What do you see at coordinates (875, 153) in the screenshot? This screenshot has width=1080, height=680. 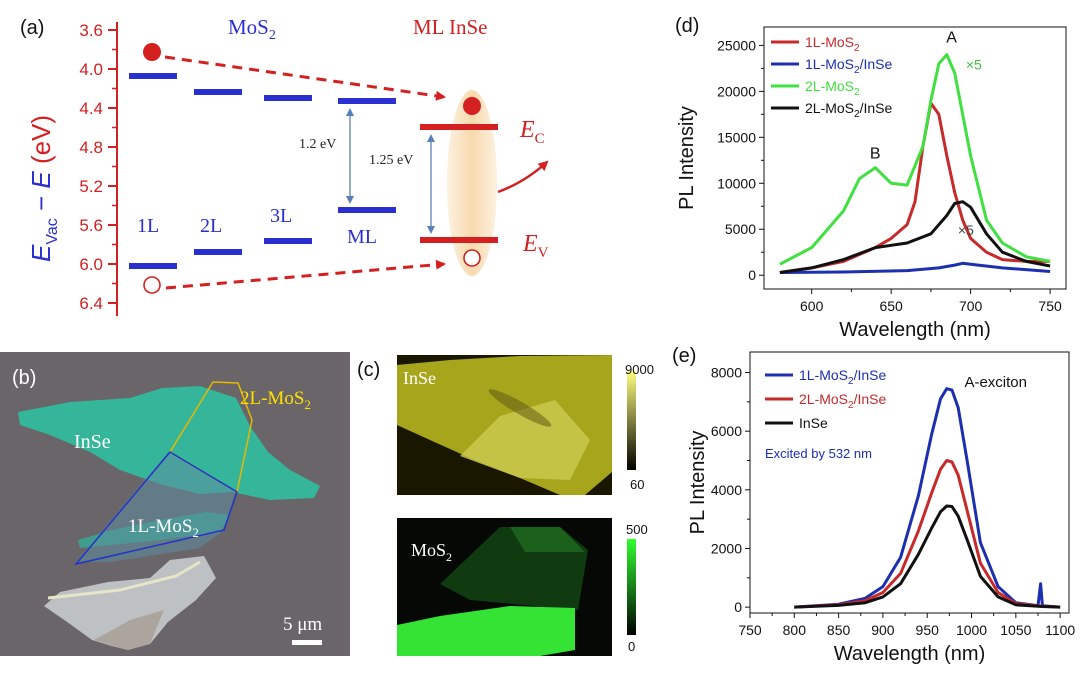 I see `annotation-b: B` at bounding box center [875, 153].